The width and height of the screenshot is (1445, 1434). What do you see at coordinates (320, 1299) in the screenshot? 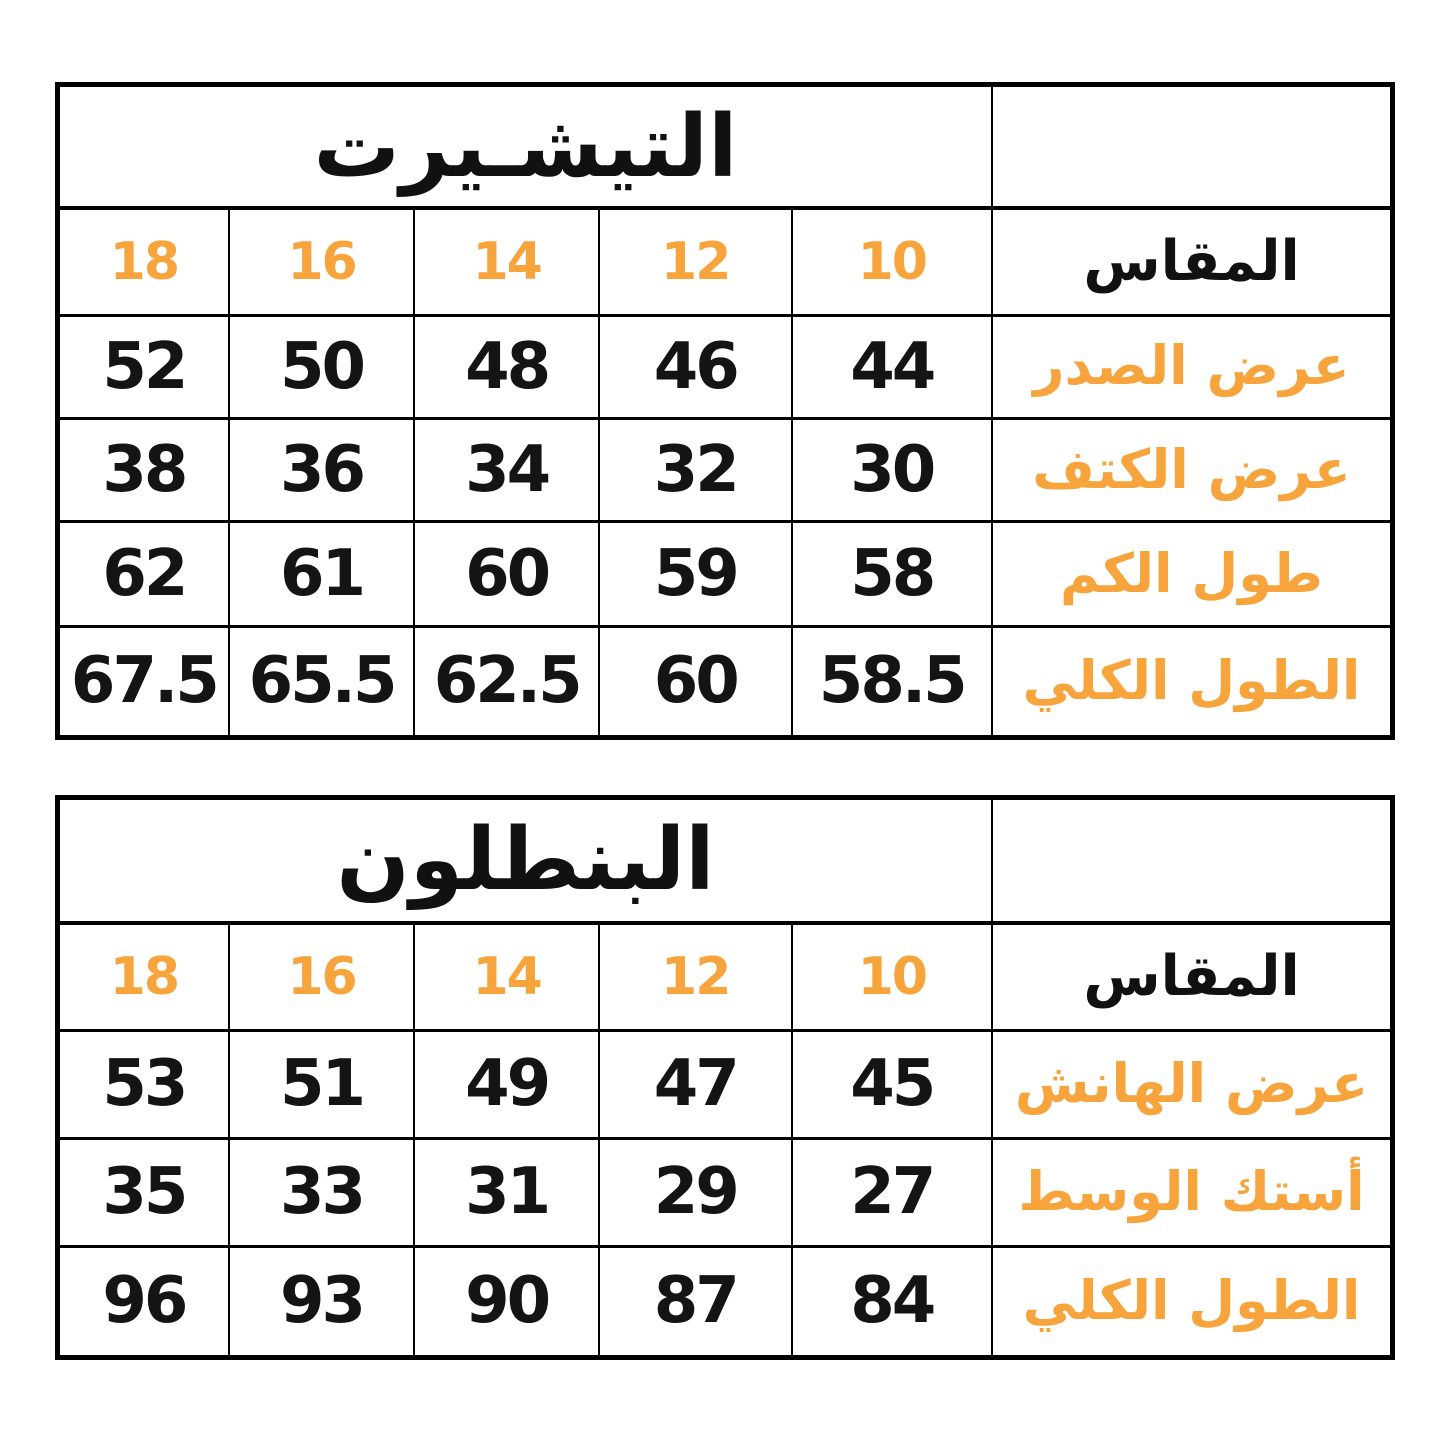
I see `value-cell: 93` at bounding box center [320, 1299].